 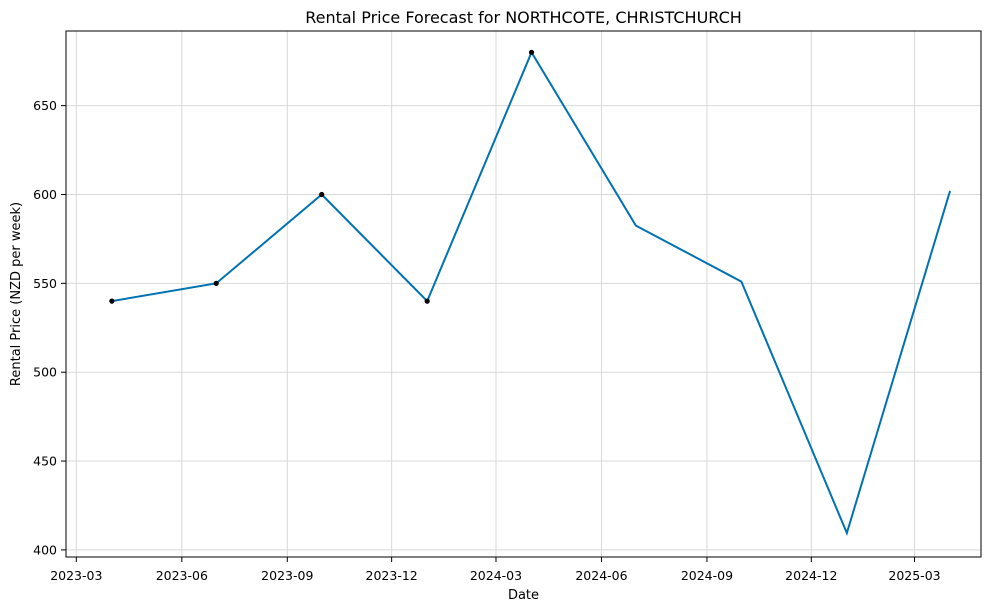 I want to click on y-axis-label: Rental Price (NZD per week), so click(x=16, y=294).